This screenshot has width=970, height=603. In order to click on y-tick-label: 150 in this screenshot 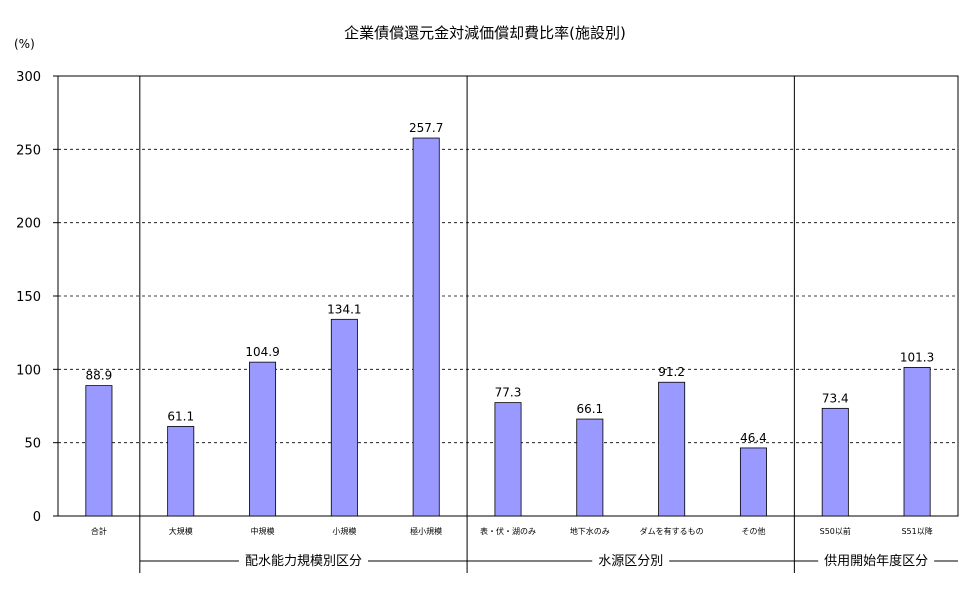, I will do `click(28, 297)`.